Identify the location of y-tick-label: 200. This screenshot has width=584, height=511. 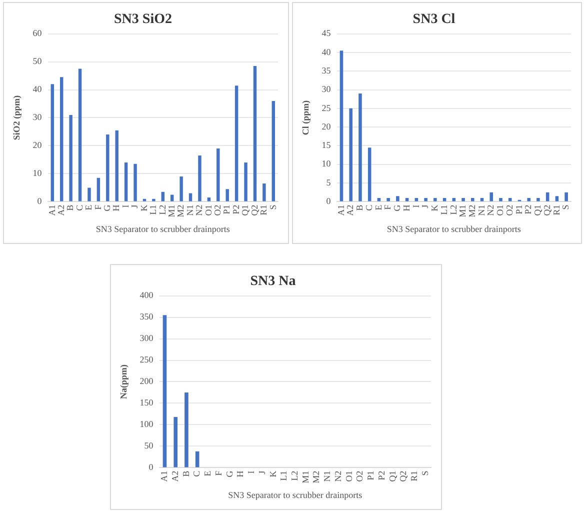
(147, 381).